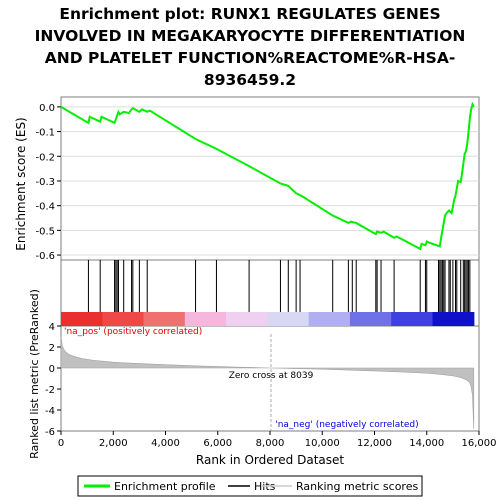 This screenshot has height=500, width=500. What do you see at coordinates (250, 58) in the screenshot?
I see `title-line-3: AND PLATELET FUNCTION%REACTOME%R-HSA-` at bounding box center [250, 58].